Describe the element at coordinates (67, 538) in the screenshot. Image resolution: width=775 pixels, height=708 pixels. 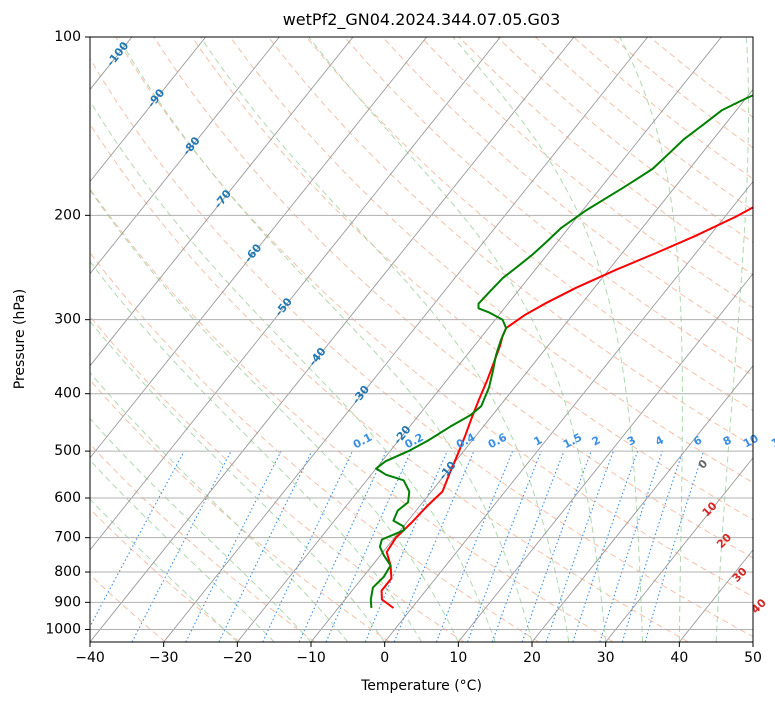
I see `y-tick-label: 700` at that location.